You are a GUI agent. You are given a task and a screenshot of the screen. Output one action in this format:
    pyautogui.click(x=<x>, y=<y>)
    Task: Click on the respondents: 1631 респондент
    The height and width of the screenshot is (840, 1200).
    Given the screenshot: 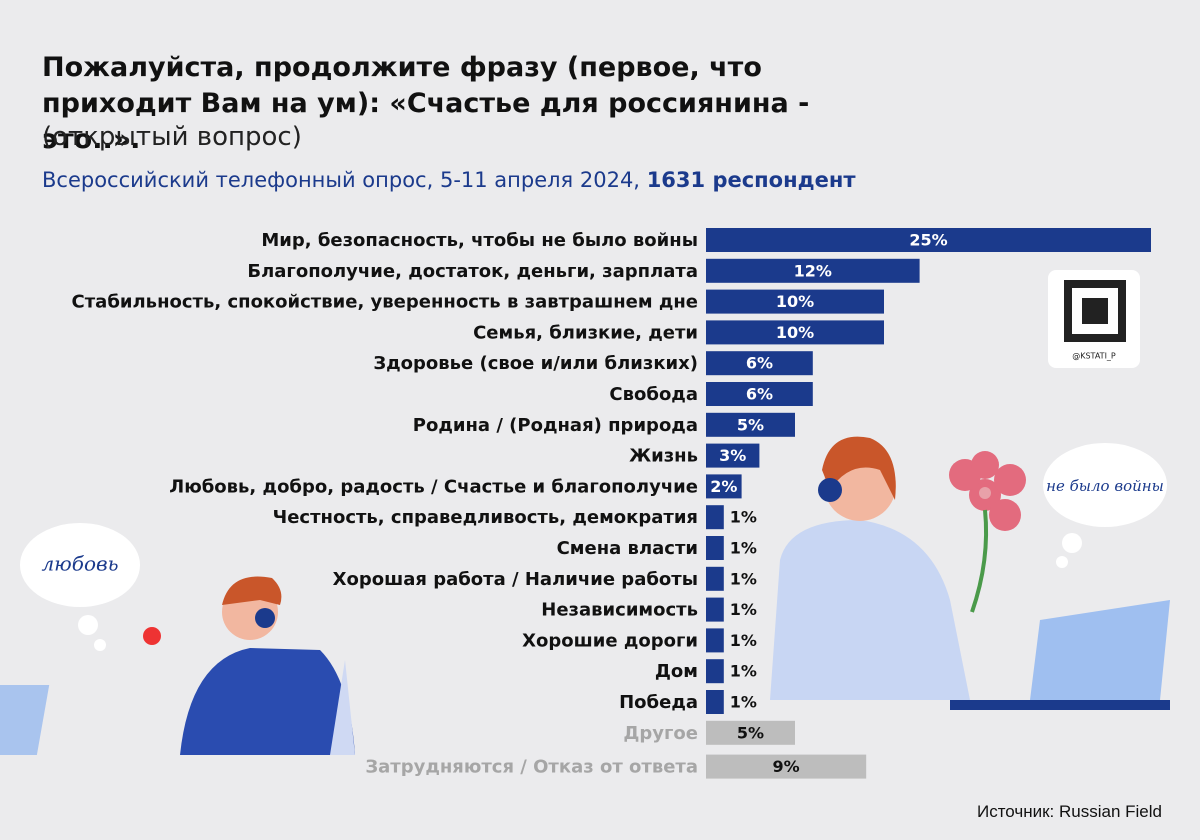 What is the action you would take?
    pyautogui.click(x=751, y=180)
    